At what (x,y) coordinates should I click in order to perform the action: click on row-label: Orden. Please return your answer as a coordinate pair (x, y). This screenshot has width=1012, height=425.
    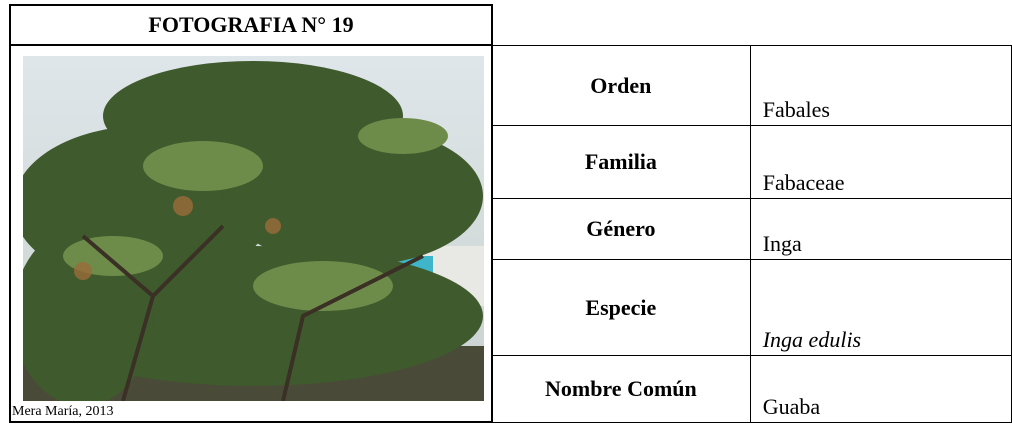
    Looking at the image, I should click on (621, 85).